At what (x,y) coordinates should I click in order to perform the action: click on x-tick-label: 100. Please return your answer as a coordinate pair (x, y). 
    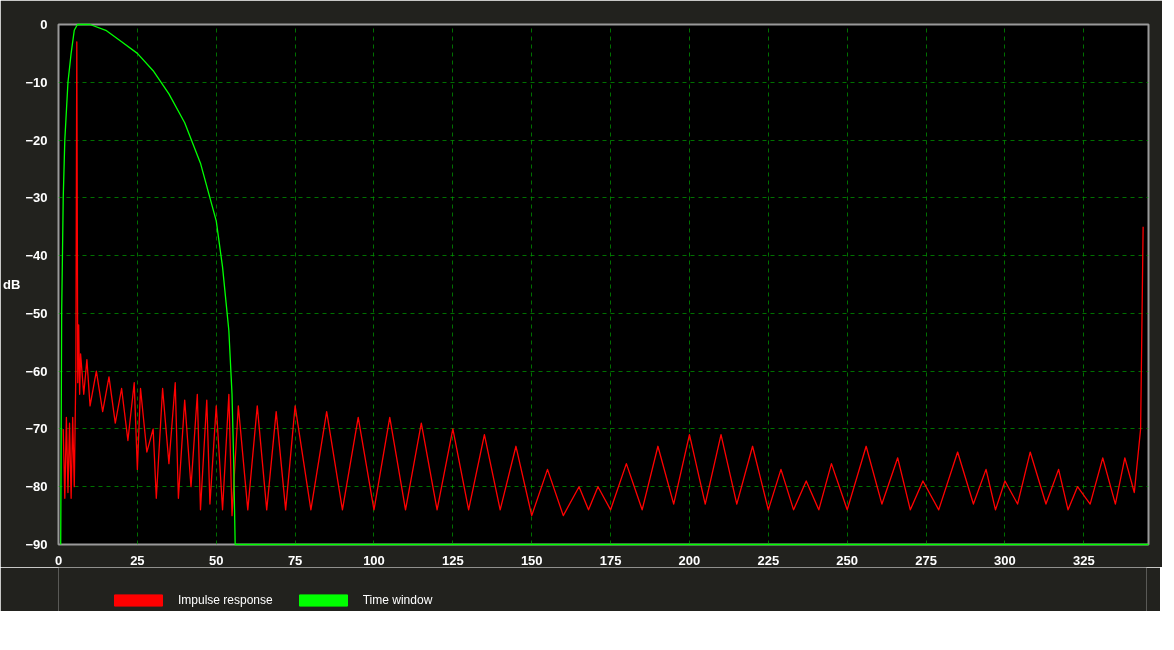
    Looking at the image, I should click on (374, 560).